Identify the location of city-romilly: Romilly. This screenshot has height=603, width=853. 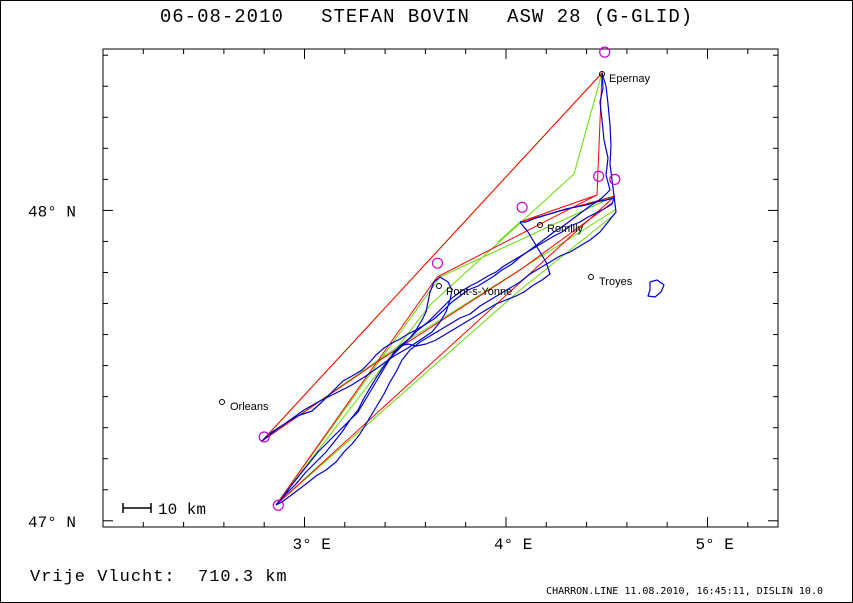
(560, 228).